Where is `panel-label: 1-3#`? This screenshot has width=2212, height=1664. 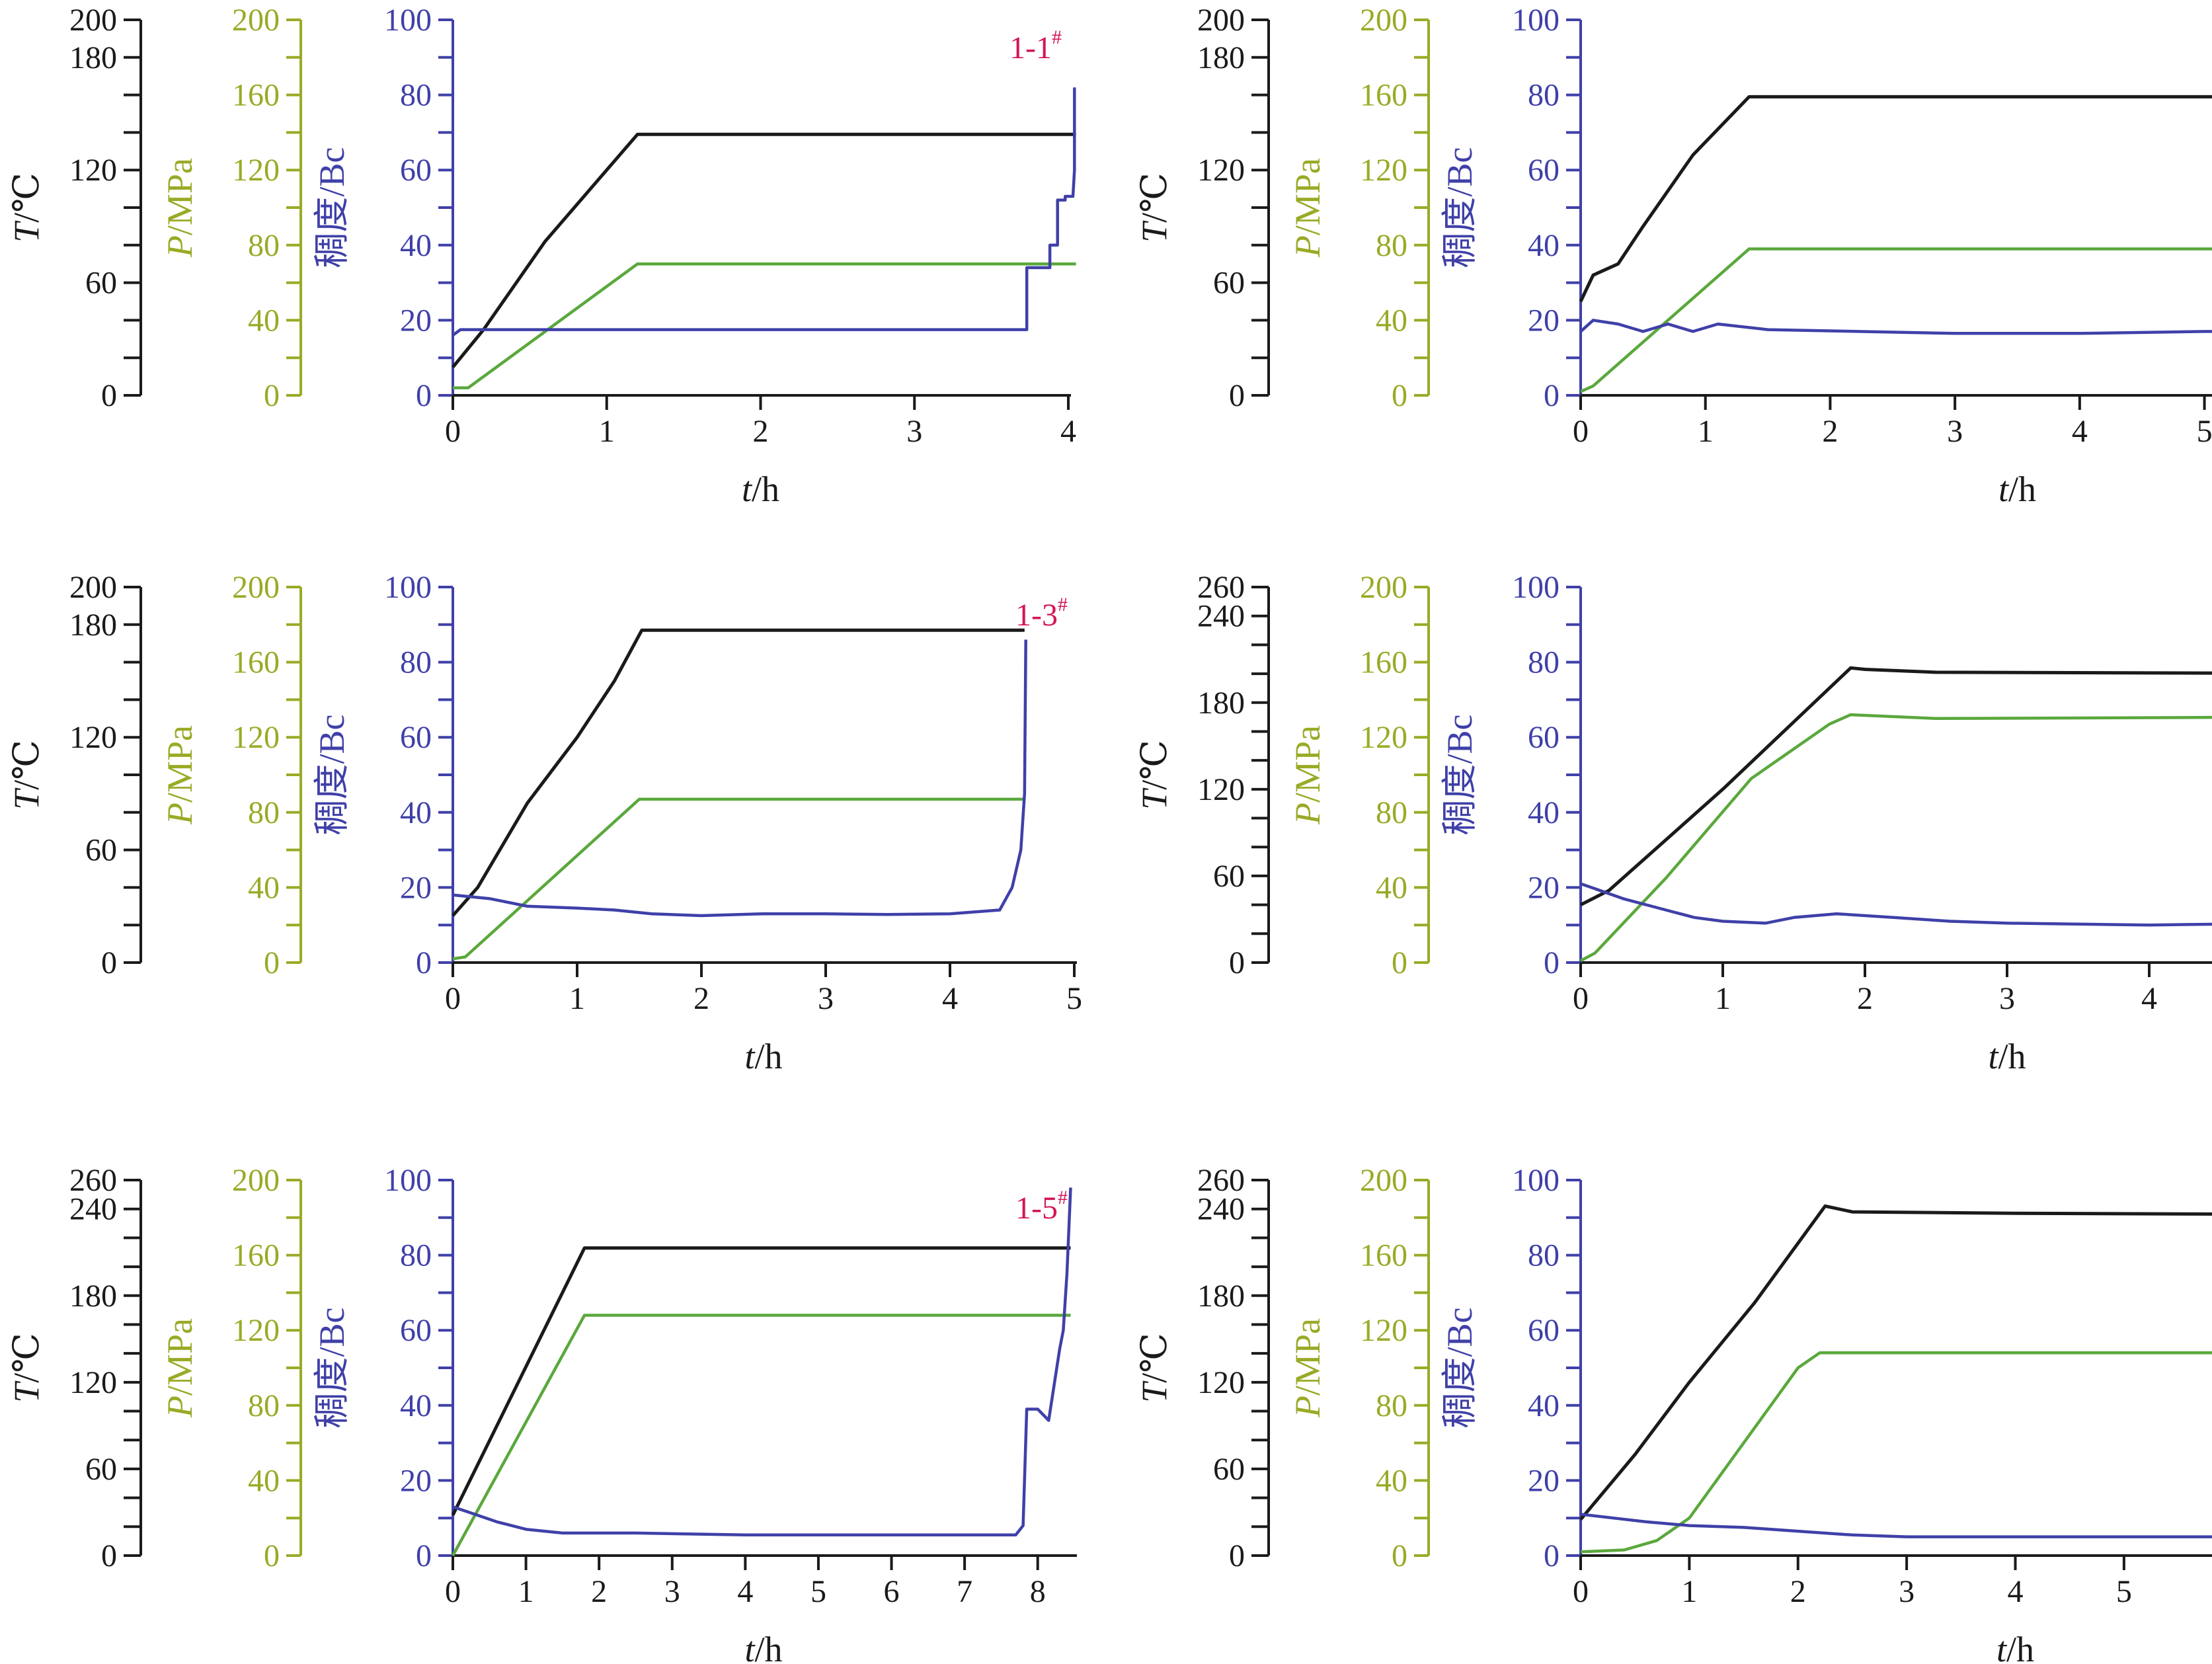
panel-label: 1-3# is located at coordinates (1041, 613).